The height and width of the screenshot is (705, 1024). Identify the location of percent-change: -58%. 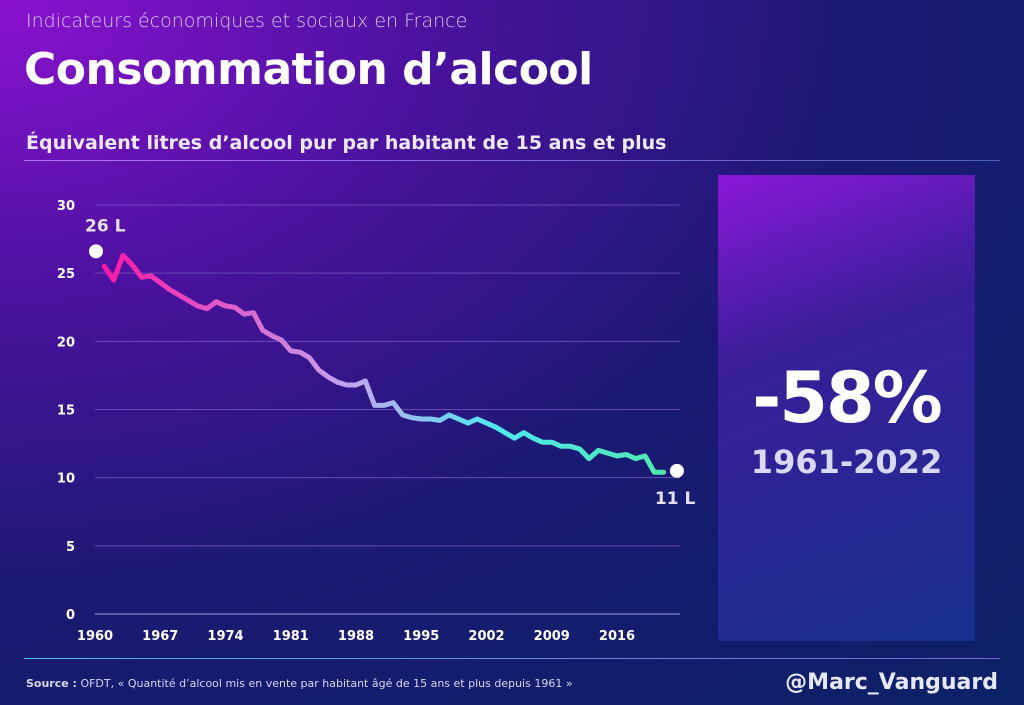
(847, 398).